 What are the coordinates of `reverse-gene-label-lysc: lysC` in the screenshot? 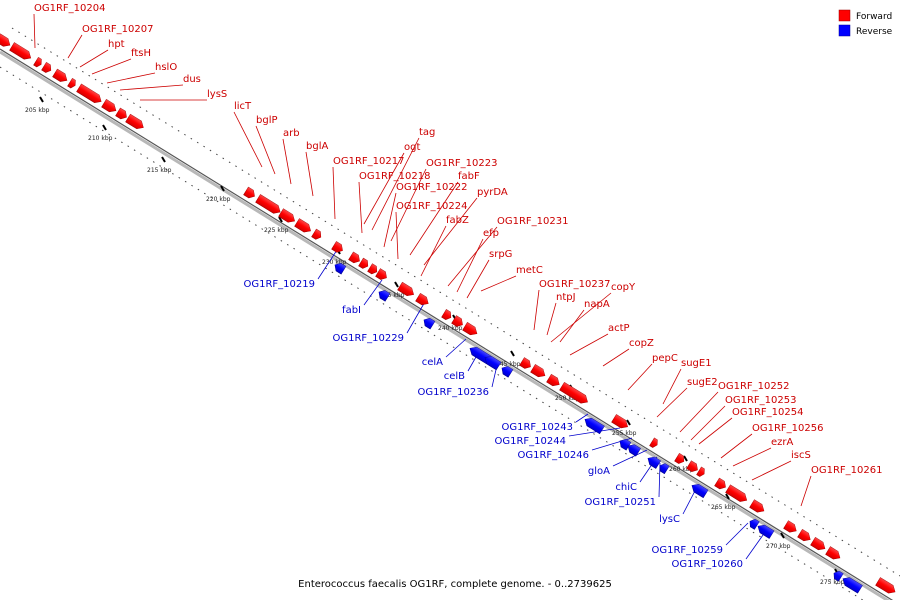 It's located at (669, 519).